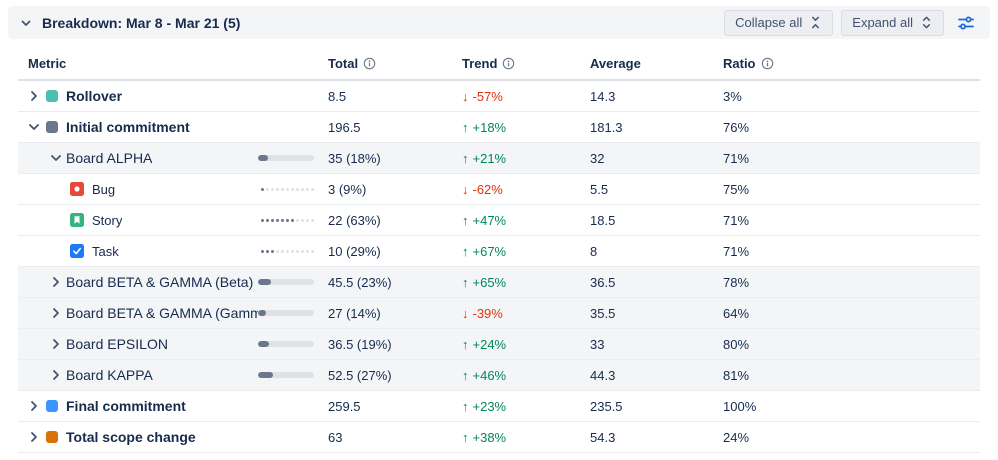 This screenshot has height=460, width=998. What do you see at coordinates (52, 127) in the screenshot?
I see `initial-commitment-square-icon` at bounding box center [52, 127].